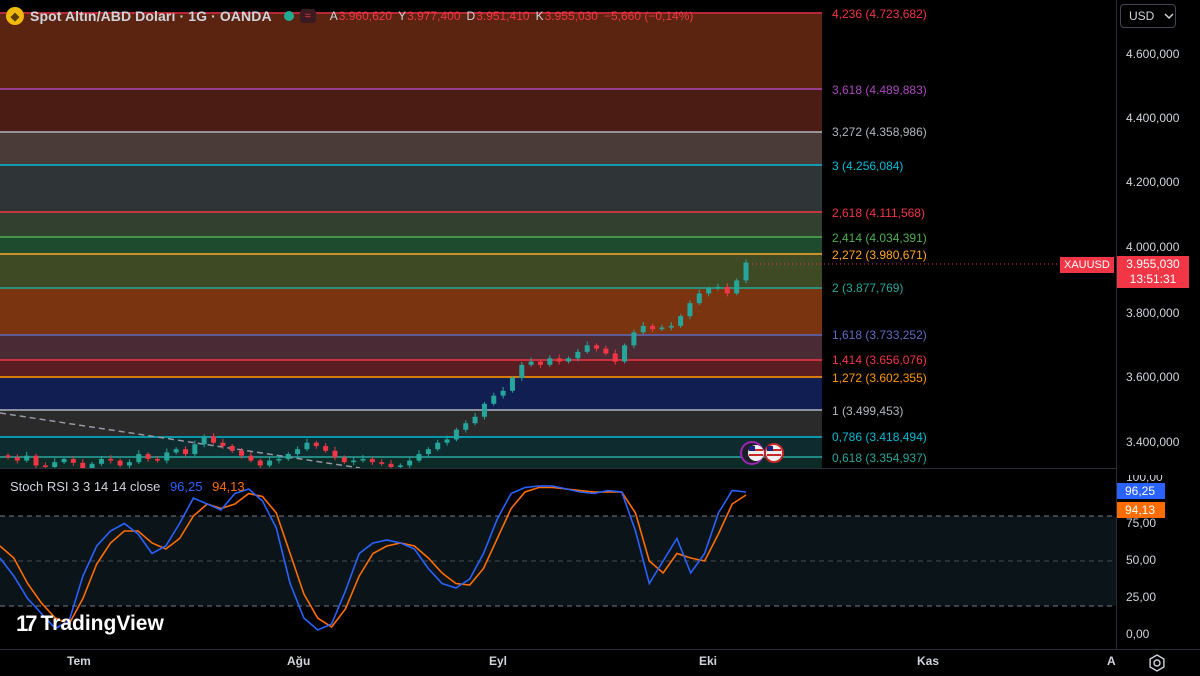 This screenshot has width=1200, height=676. I want to click on economic-events-icon, so click(762, 453).